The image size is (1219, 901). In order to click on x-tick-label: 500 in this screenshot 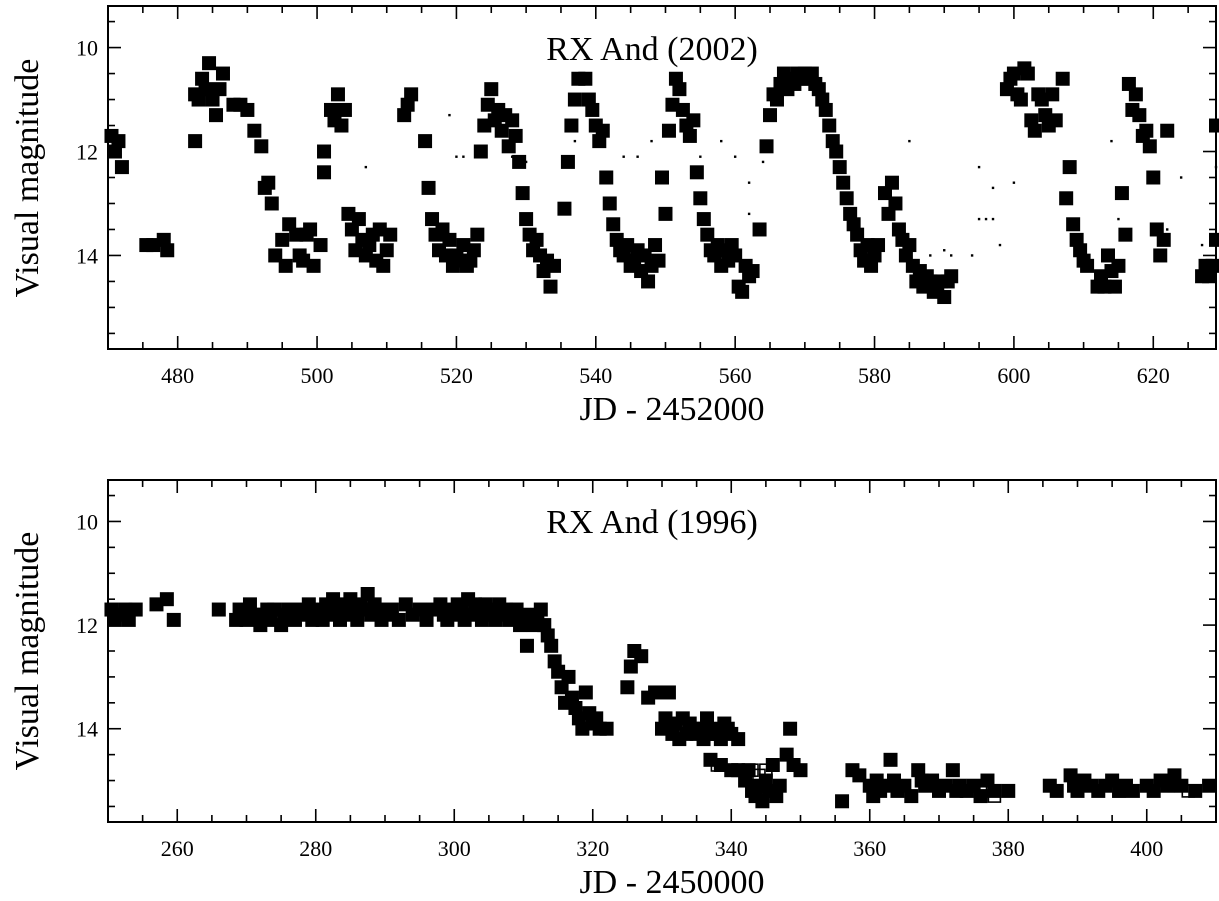, I will do `click(317, 375)`.